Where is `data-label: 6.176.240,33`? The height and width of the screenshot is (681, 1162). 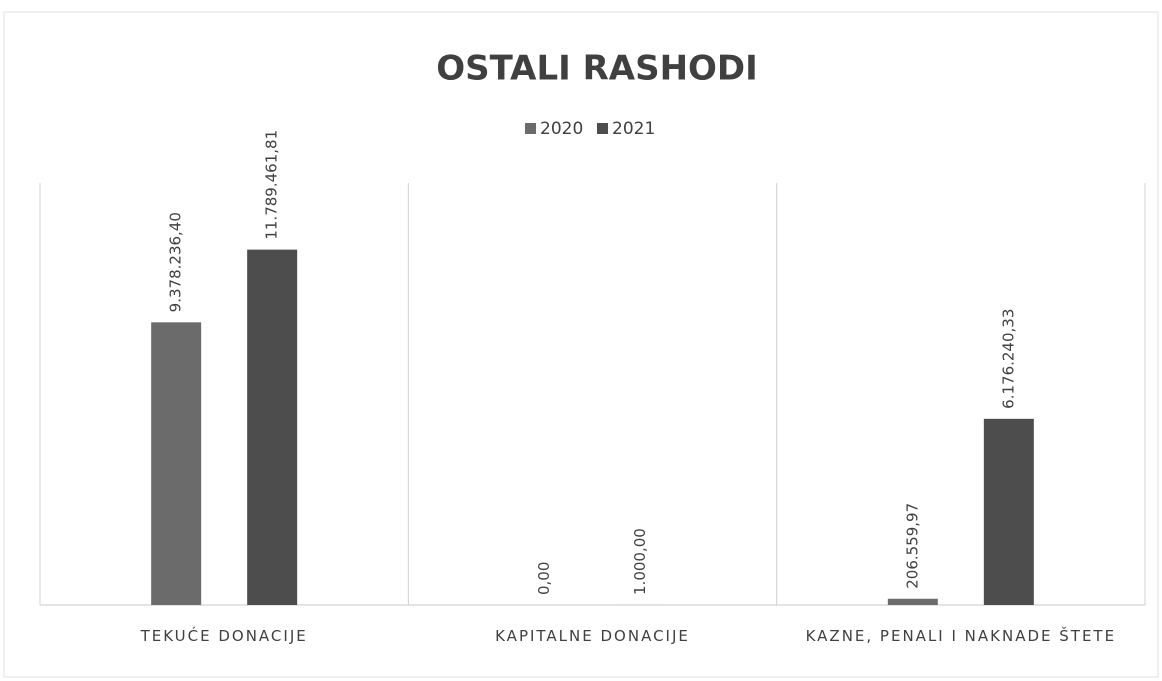 data-label: 6.176.240,33 is located at coordinates (1008, 359).